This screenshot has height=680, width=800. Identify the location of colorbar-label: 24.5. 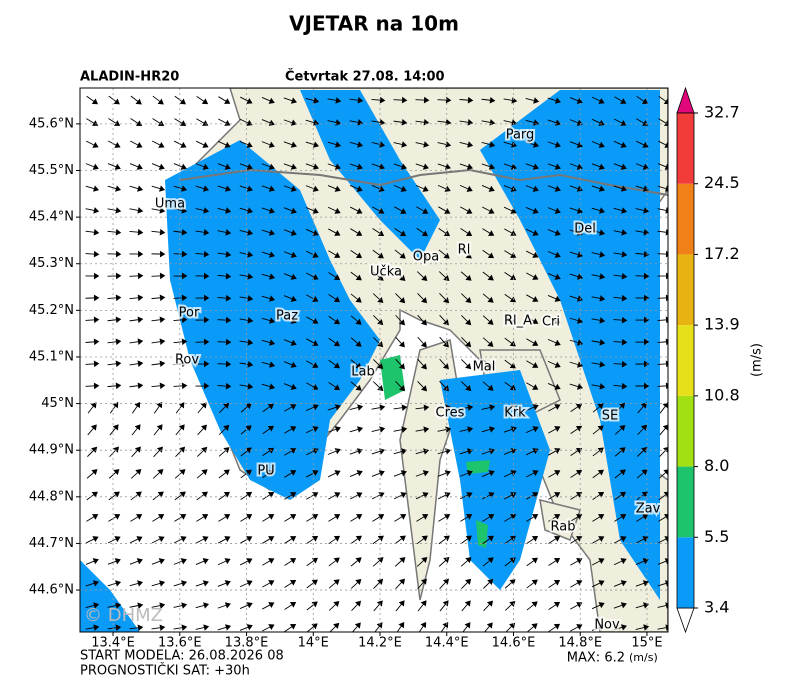
(722, 182).